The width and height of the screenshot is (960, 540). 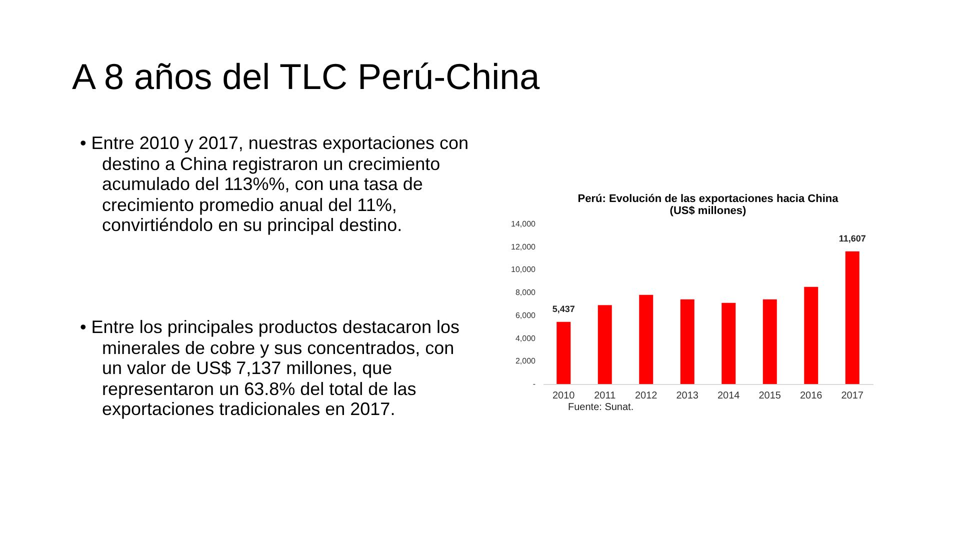 I want to click on x-tick-label: 2017, so click(x=852, y=396).